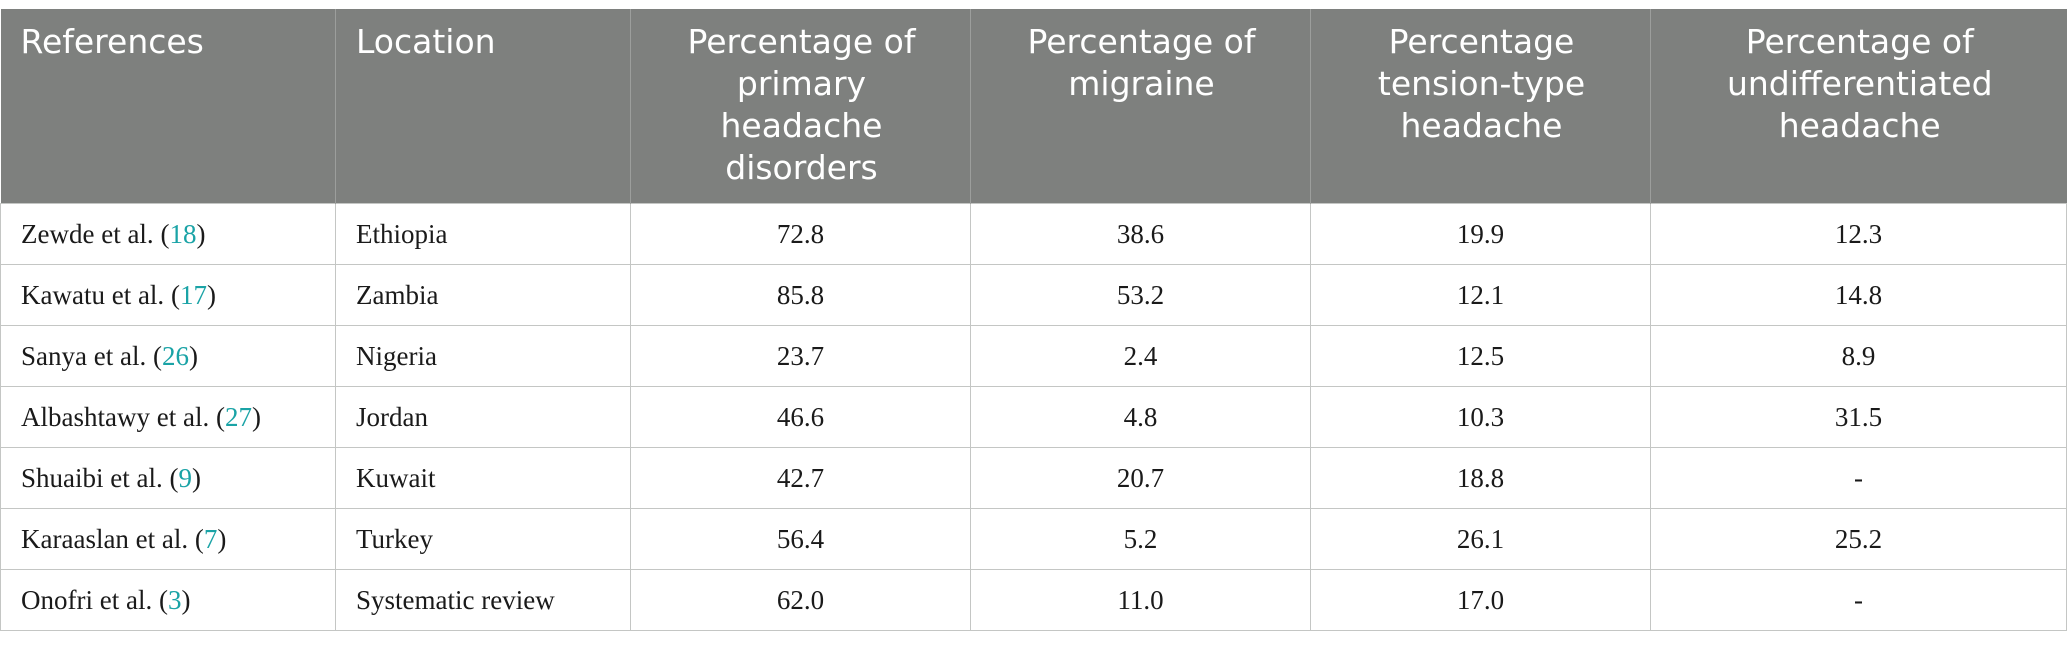 The width and height of the screenshot is (2068, 650). I want to click on citation-link: 18, so click(183, 233).